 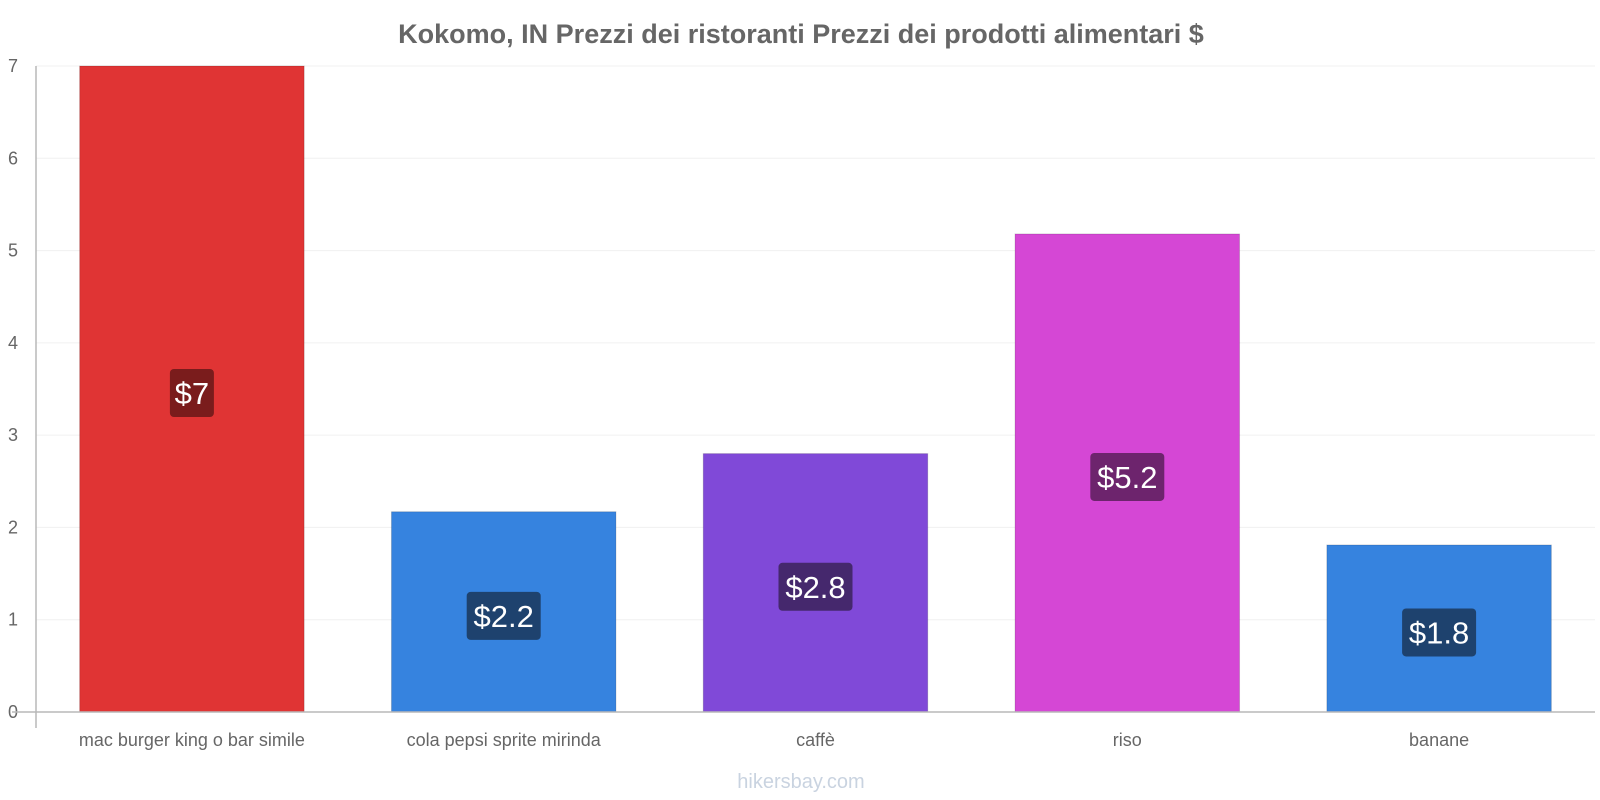 I want to click on y-tick-label: 7, so click(x=13, y=66).